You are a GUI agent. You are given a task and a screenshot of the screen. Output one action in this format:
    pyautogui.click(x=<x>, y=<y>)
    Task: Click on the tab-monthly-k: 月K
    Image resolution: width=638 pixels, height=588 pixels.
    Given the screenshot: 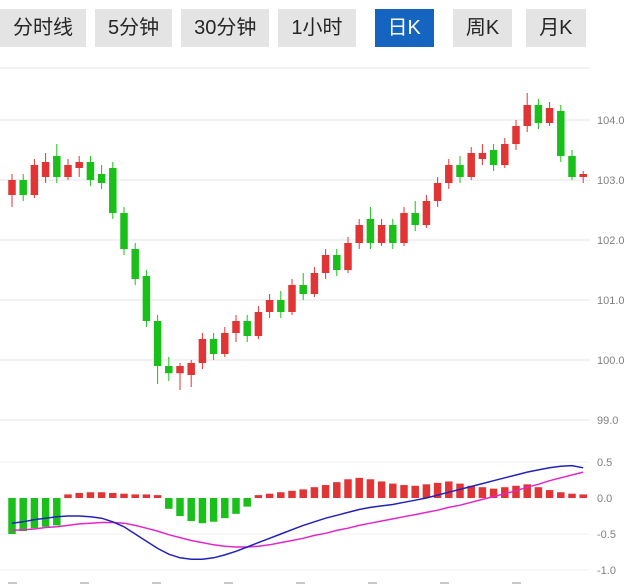 What is the action you would take?
    pyautogui.click(x=556, y=28)
    